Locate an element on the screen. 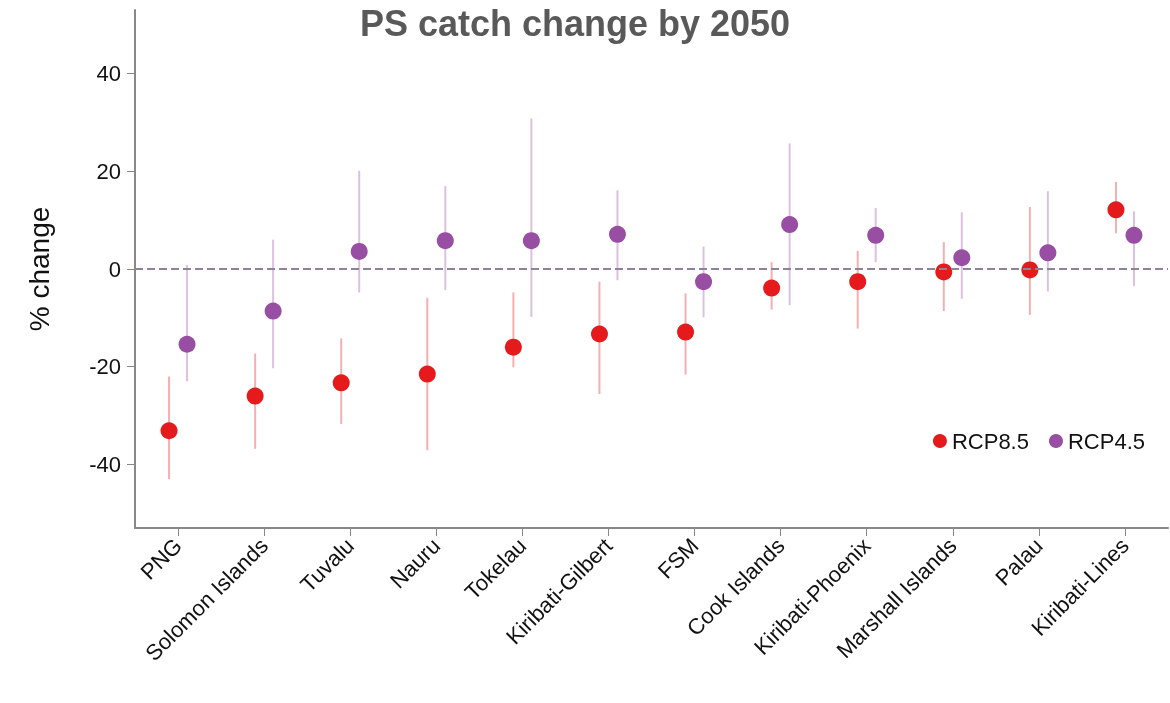 The image size is (1170, 703). legend-label: RCP8.5 is located at coordinates (990, 441).